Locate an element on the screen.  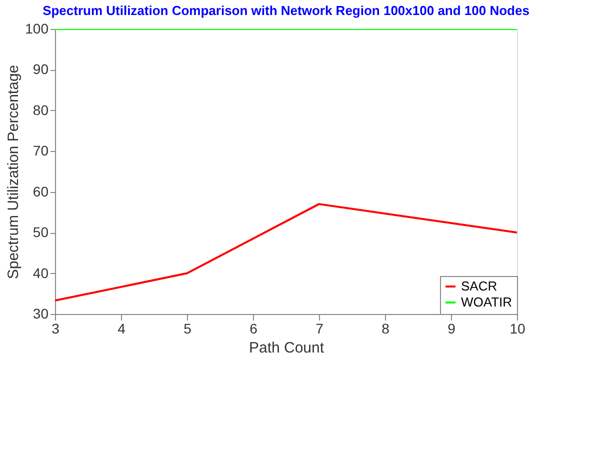
x-tick-label: 4 is located at coordinates (122, 328).